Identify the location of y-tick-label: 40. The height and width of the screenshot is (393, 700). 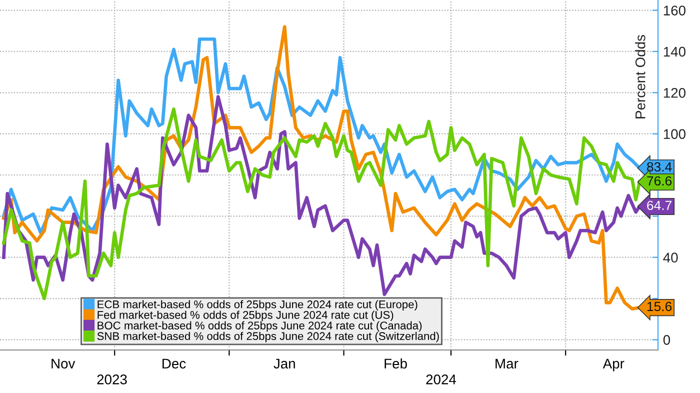
(670, 257).